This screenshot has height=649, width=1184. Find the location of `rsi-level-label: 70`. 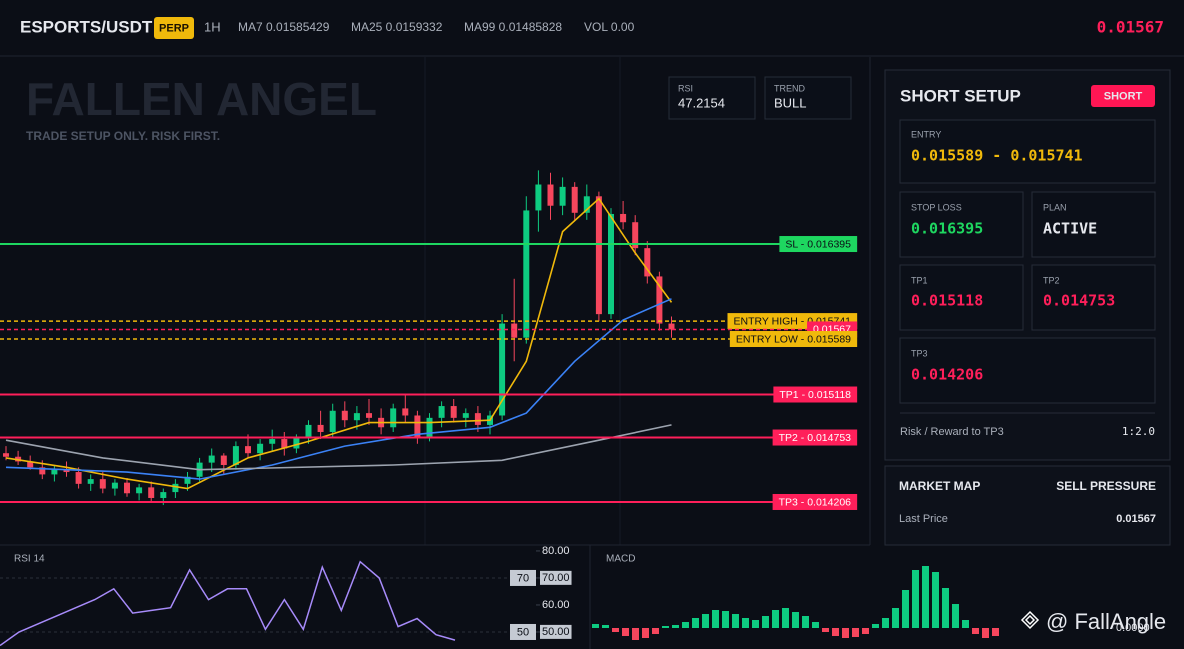

rsi-level-label: 70 is located at coordinates (523, 578).